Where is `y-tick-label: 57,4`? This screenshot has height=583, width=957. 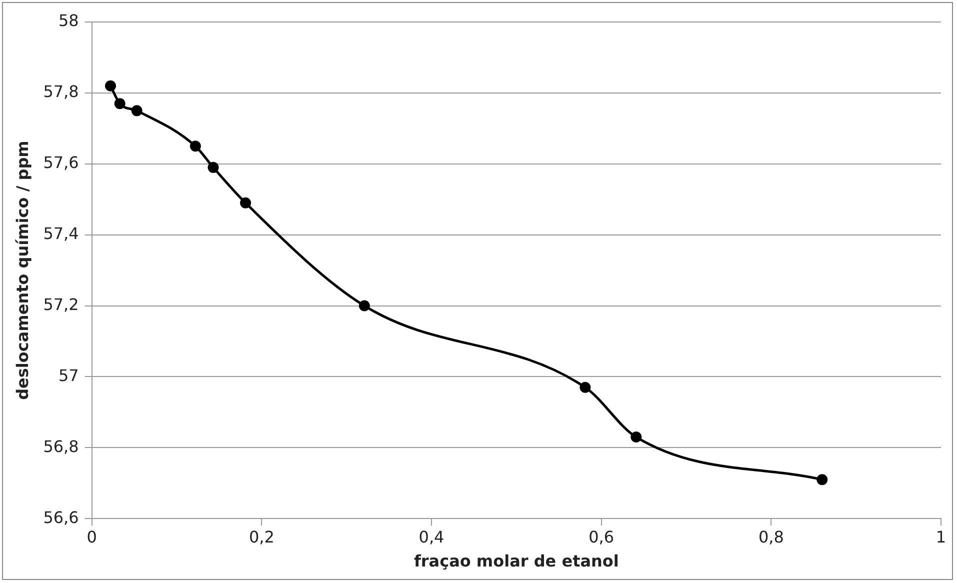
y-tick-label: 57,4 is located at coordinates (61, 233).